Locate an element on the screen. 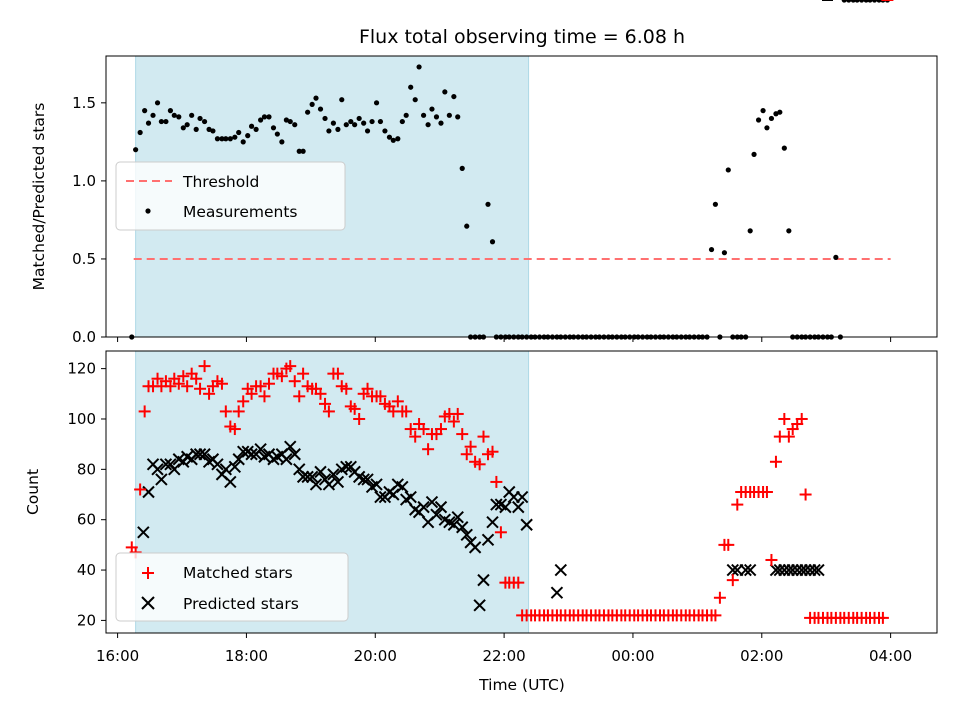 This screenshot has height=720, width=960. legend-matched-swatch is located at coordinates (148, 573).